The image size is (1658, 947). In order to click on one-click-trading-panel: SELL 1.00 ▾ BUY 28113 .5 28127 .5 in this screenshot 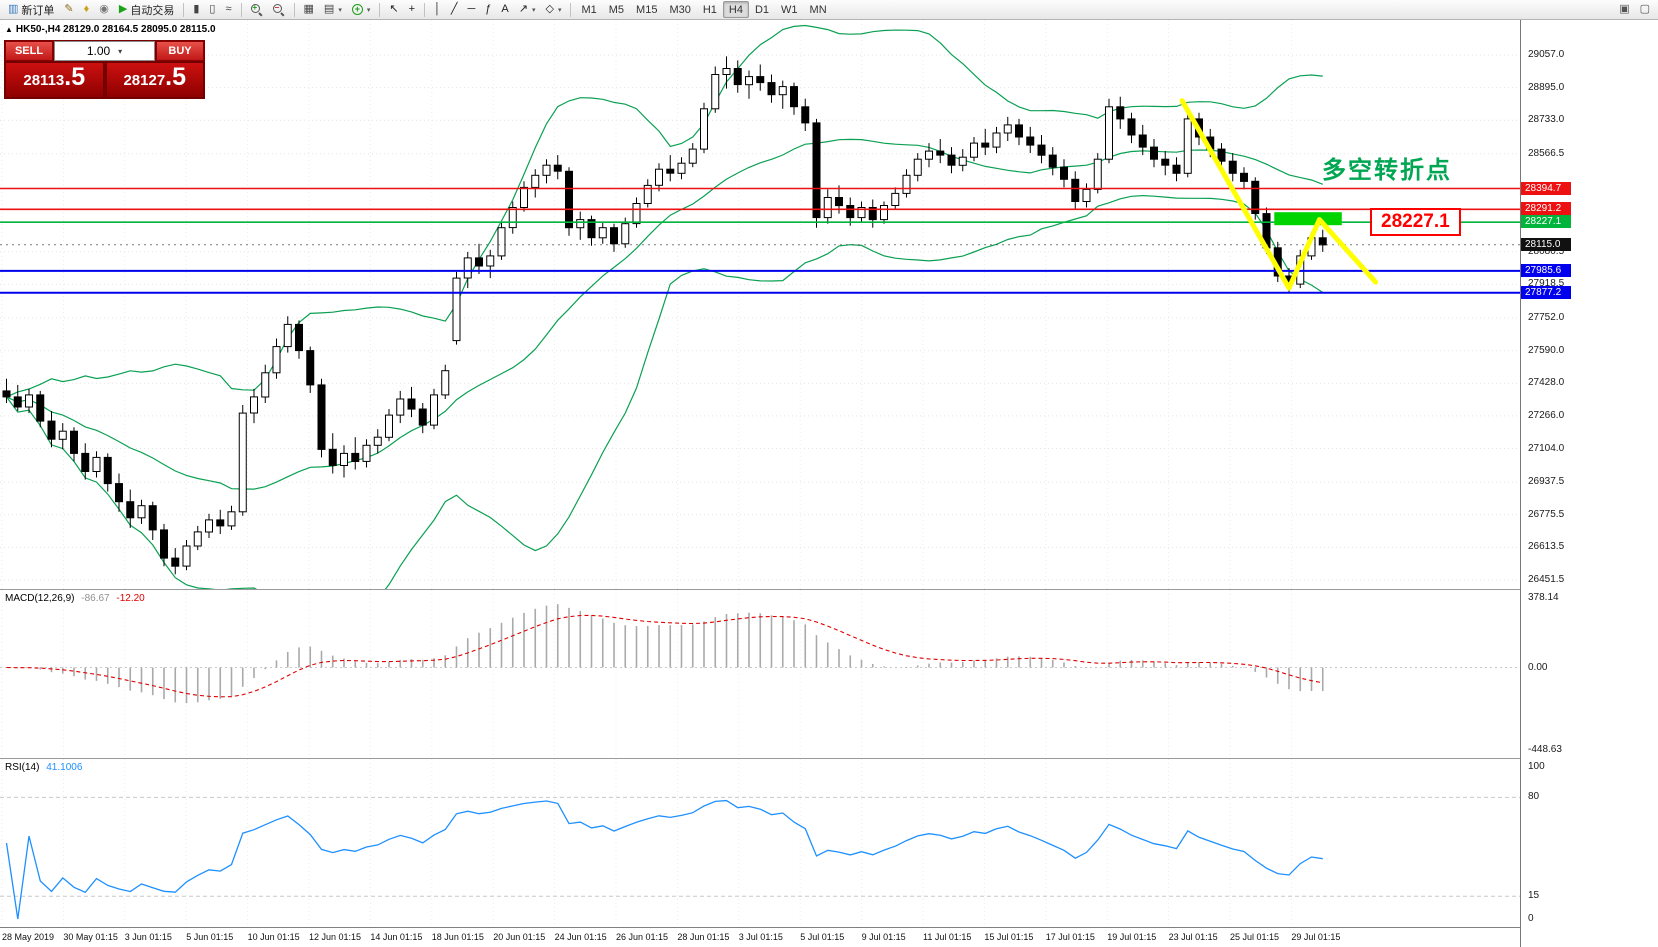, I will do `click(104, 69)`.